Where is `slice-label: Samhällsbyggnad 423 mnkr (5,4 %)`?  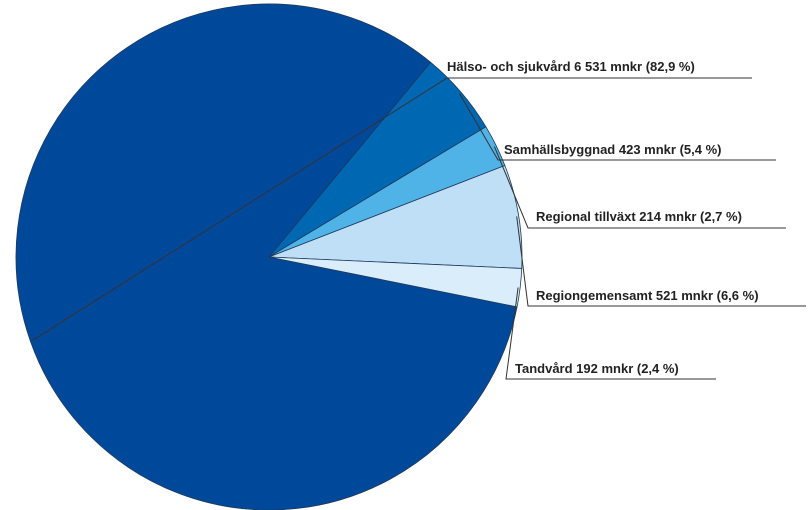
slice-label: Samhällsbyggnad 423 mnkr (5,4 %) is located at coordinates (612, 149).